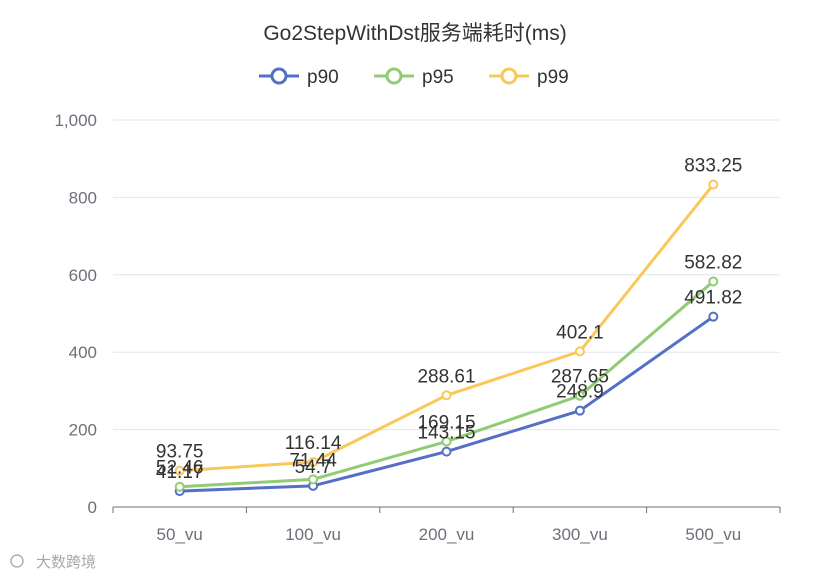 The image size is (830, 578). What do you see at coordinates (279, 76) in the screenshot?
I see `legend-marker-p90` at bounding box center [279, 76].